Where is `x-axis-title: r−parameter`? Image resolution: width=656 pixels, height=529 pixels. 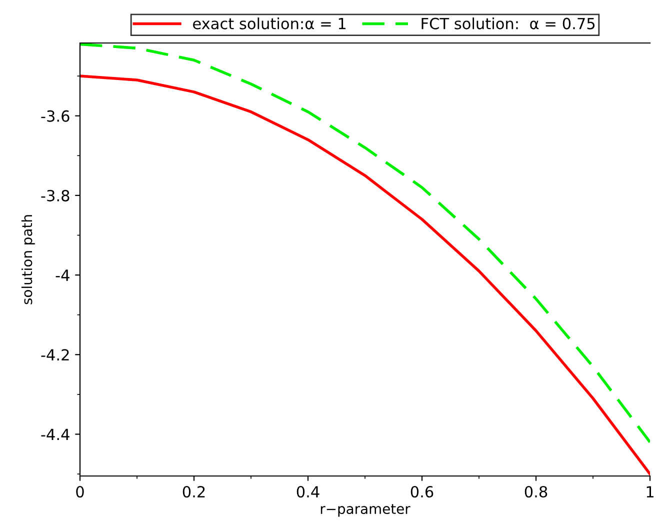
x-axis-title: r−parameter is located at coordinates (365, 510).